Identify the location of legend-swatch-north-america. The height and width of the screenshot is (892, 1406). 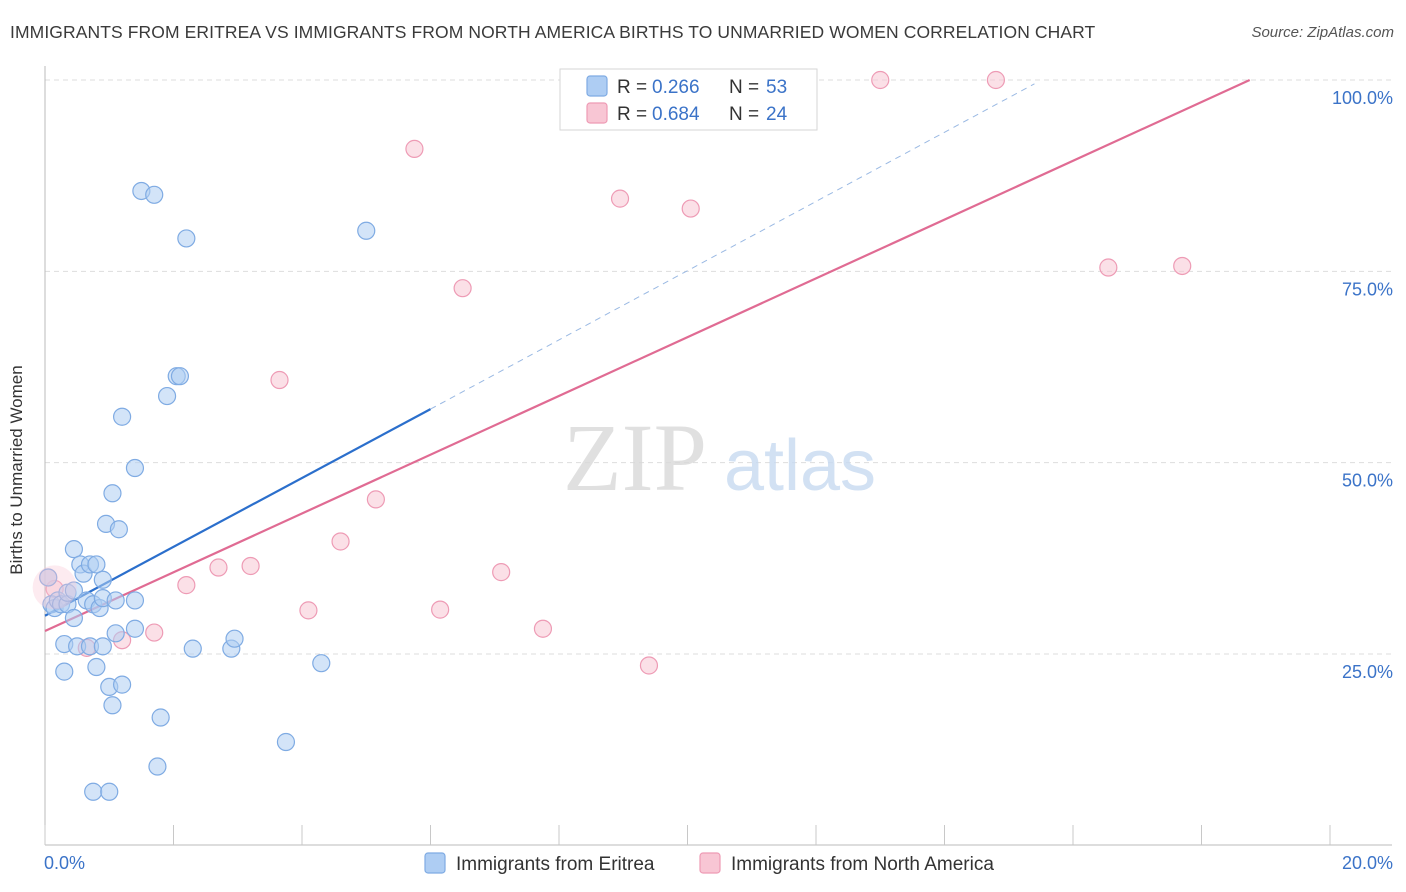
(597, 113).